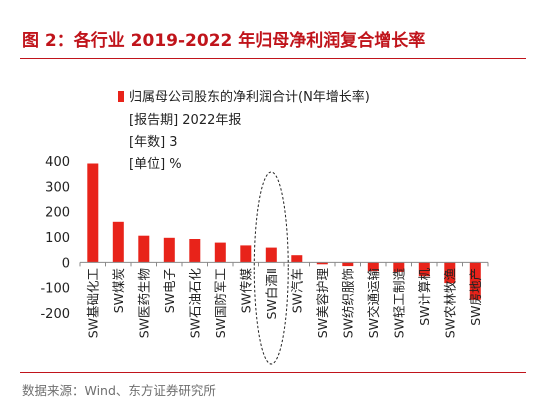 The width and height of the screenshot is (538, 412). What do you see at coordinates (57, 187) in the screenshot?
I see `y-tick-label: 300` at bounding box center [57, 187].